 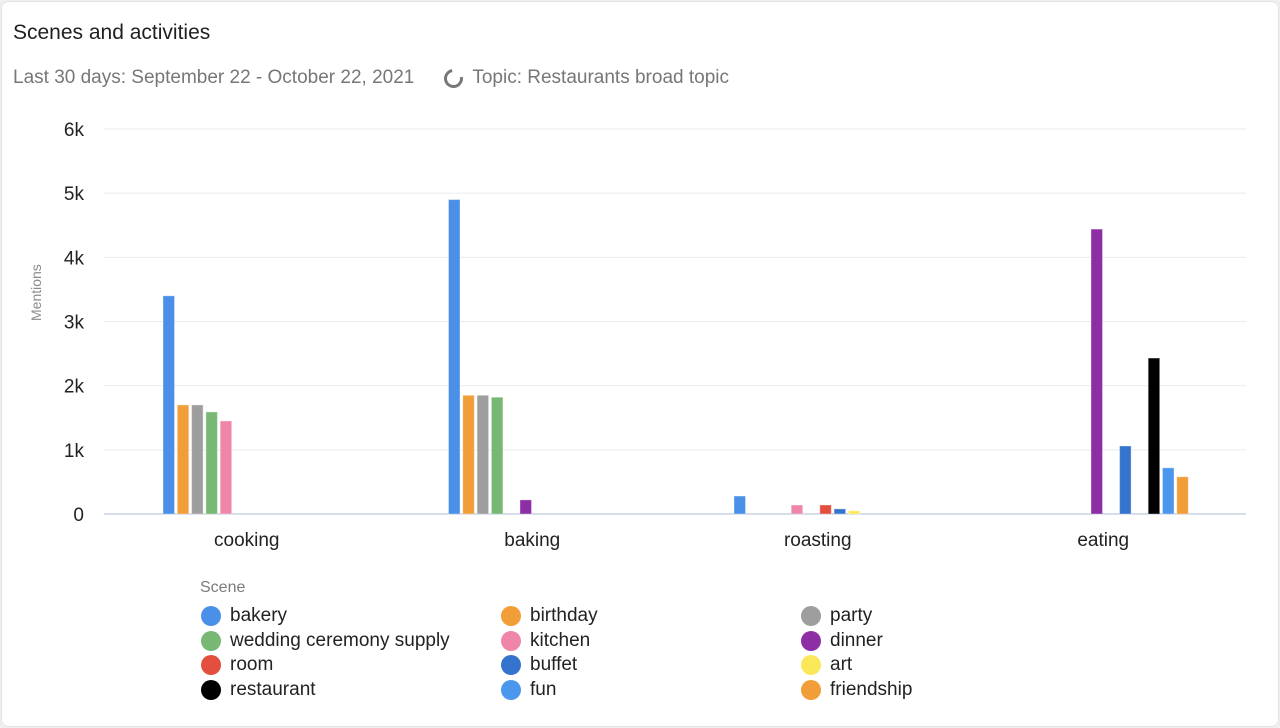 I want to click on legend-item: buffet, so click(x=539, y=665).